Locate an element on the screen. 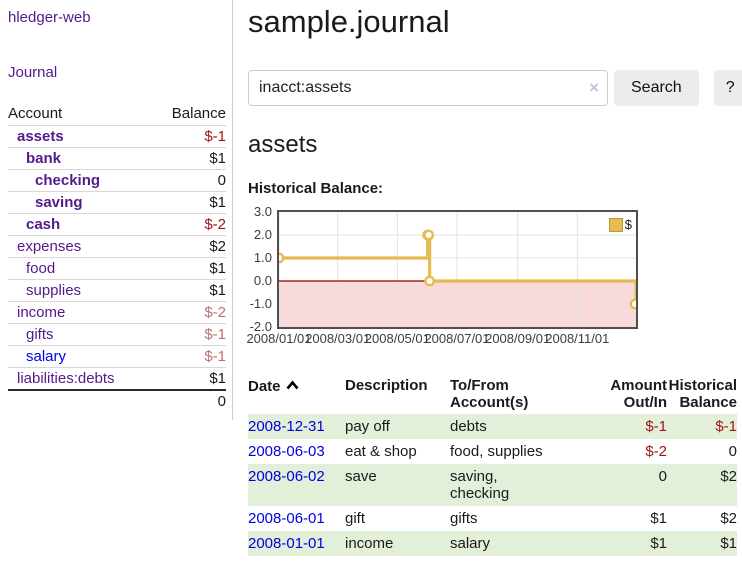  chart-plot-area: $ is located at coordinates (457, 269).